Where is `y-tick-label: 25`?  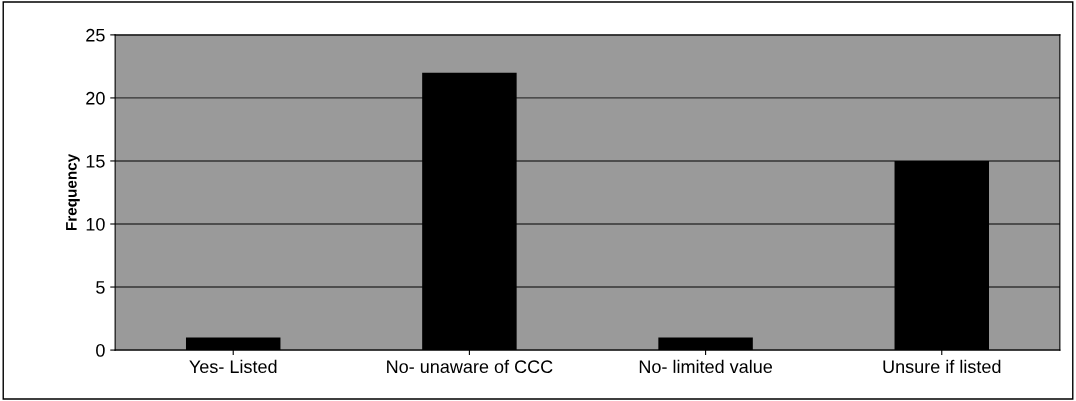
y-tick-label: 25 is located at coordinates (95, 35).